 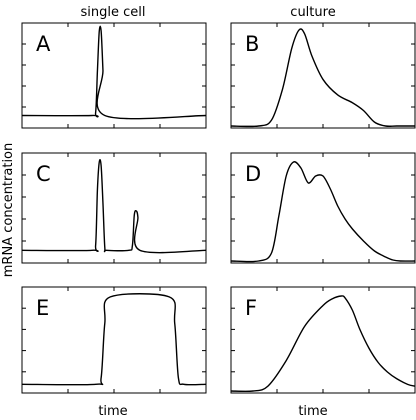 What do you see at coordinates (42, 308) in the screenshot?
I see `panel-e-letter: E` at bounding box center [42, 308].